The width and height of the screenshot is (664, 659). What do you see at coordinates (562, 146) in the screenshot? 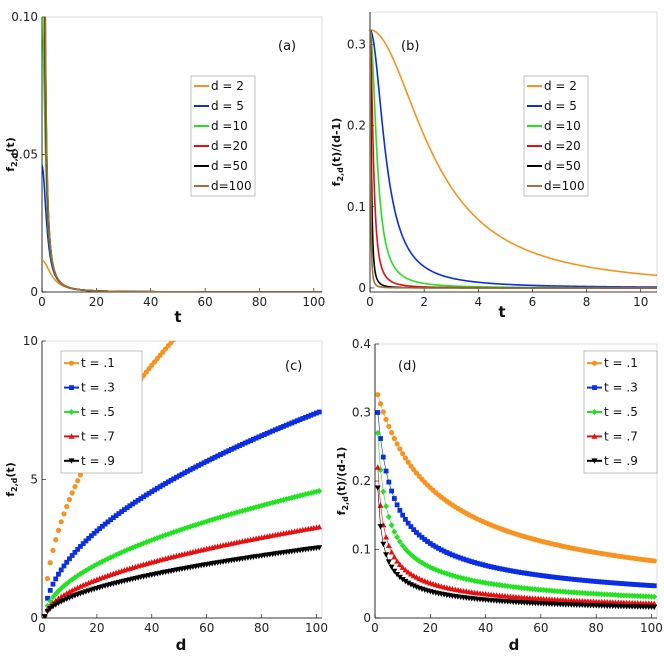
I see `legend-label: d =20` at bounding box center [562, 146].